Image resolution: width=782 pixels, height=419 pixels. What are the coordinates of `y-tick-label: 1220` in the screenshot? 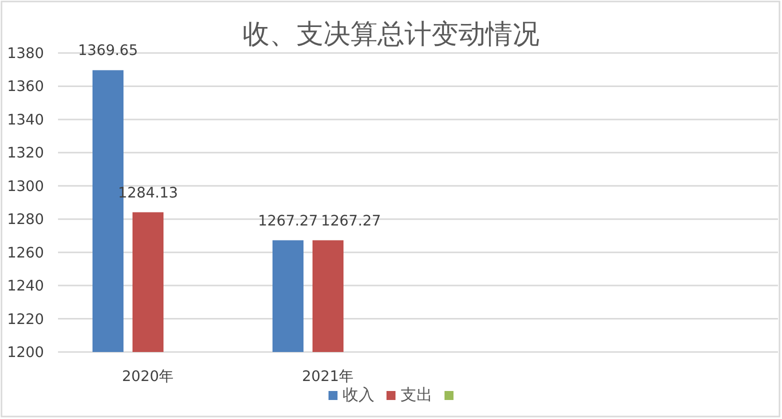 It's located at (25, 320).